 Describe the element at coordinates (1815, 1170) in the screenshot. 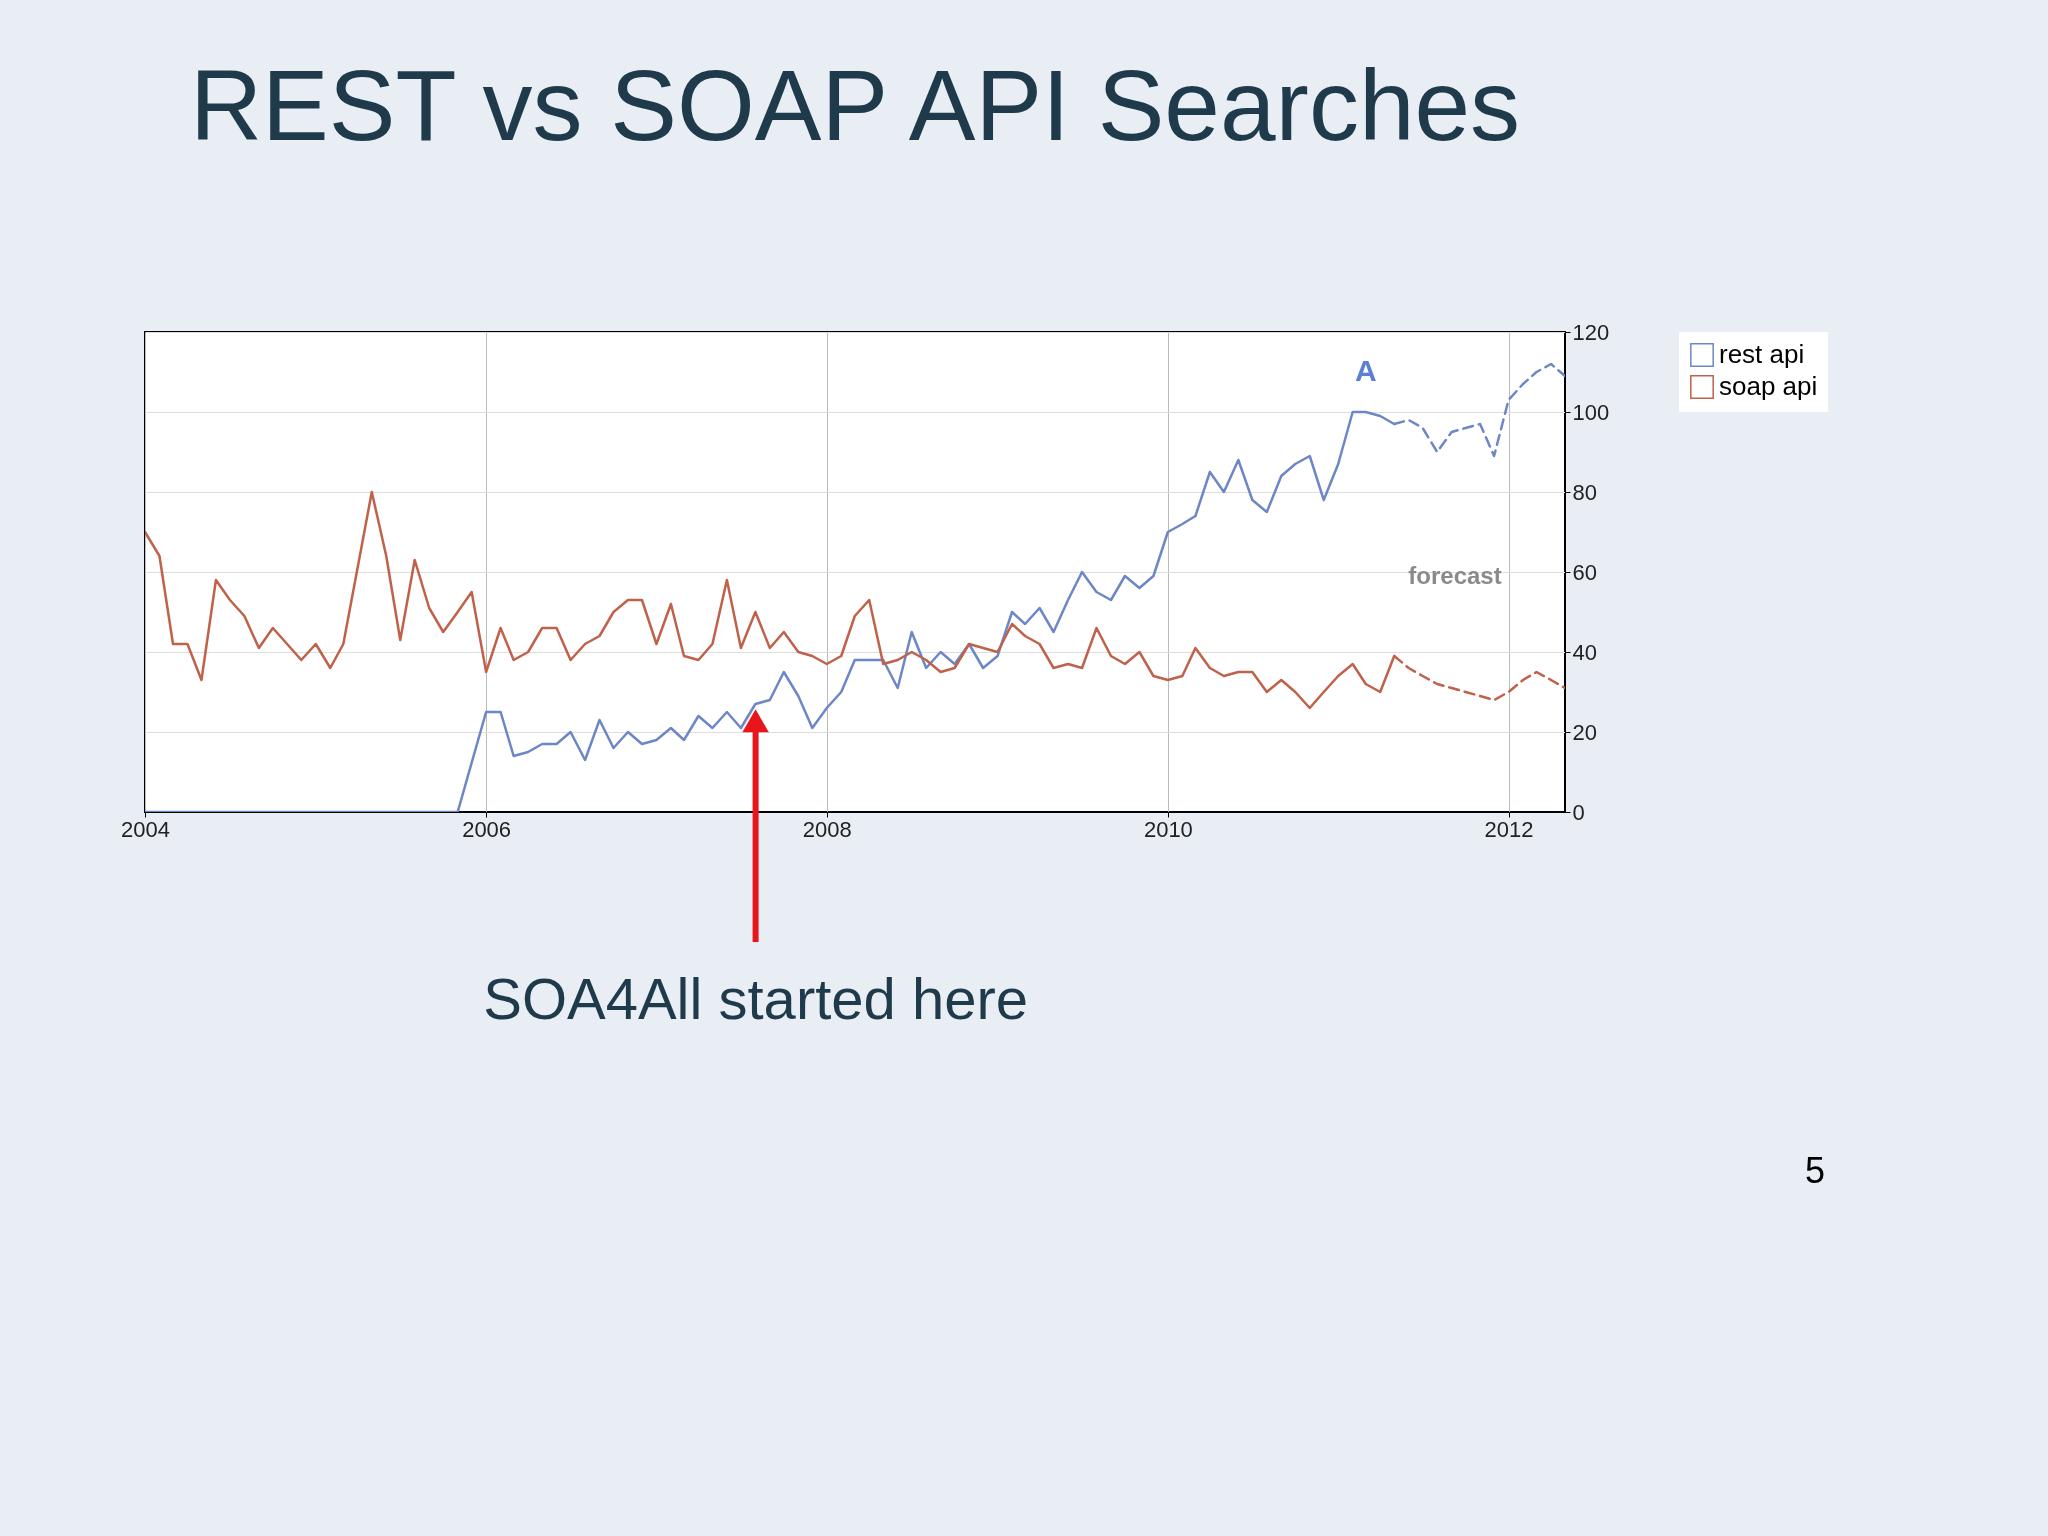

I see `text: 5` at that location.